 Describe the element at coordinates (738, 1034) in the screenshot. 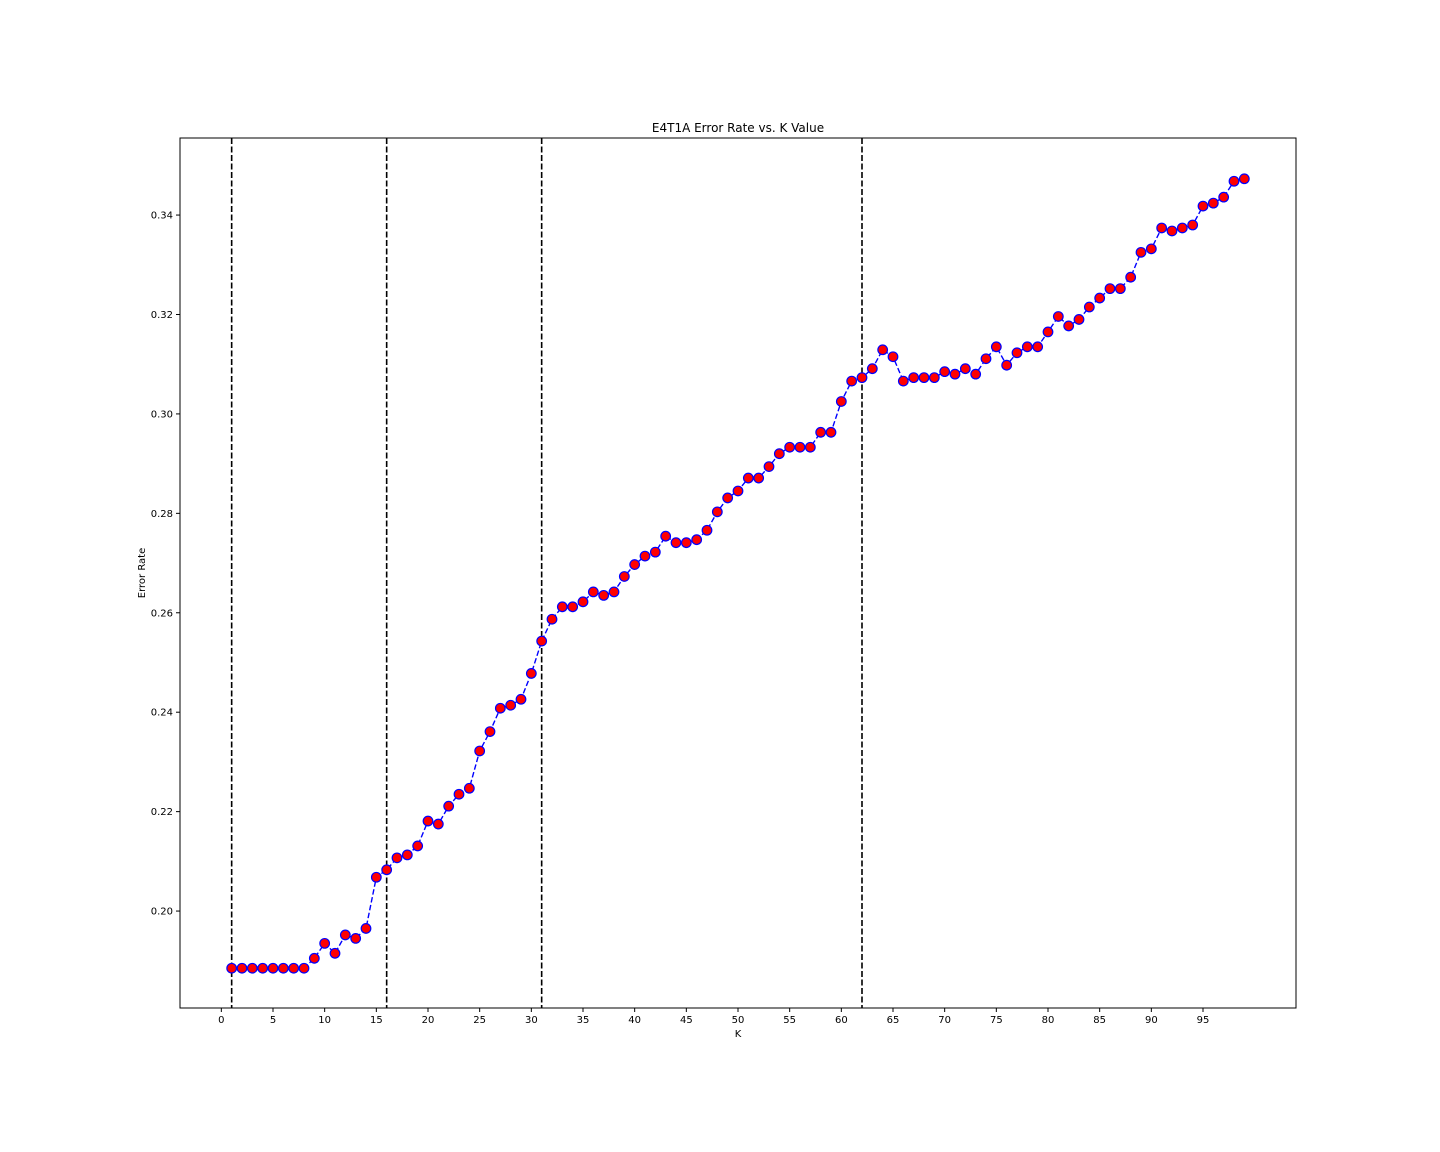

I see `x-axis-title: K` at that location.